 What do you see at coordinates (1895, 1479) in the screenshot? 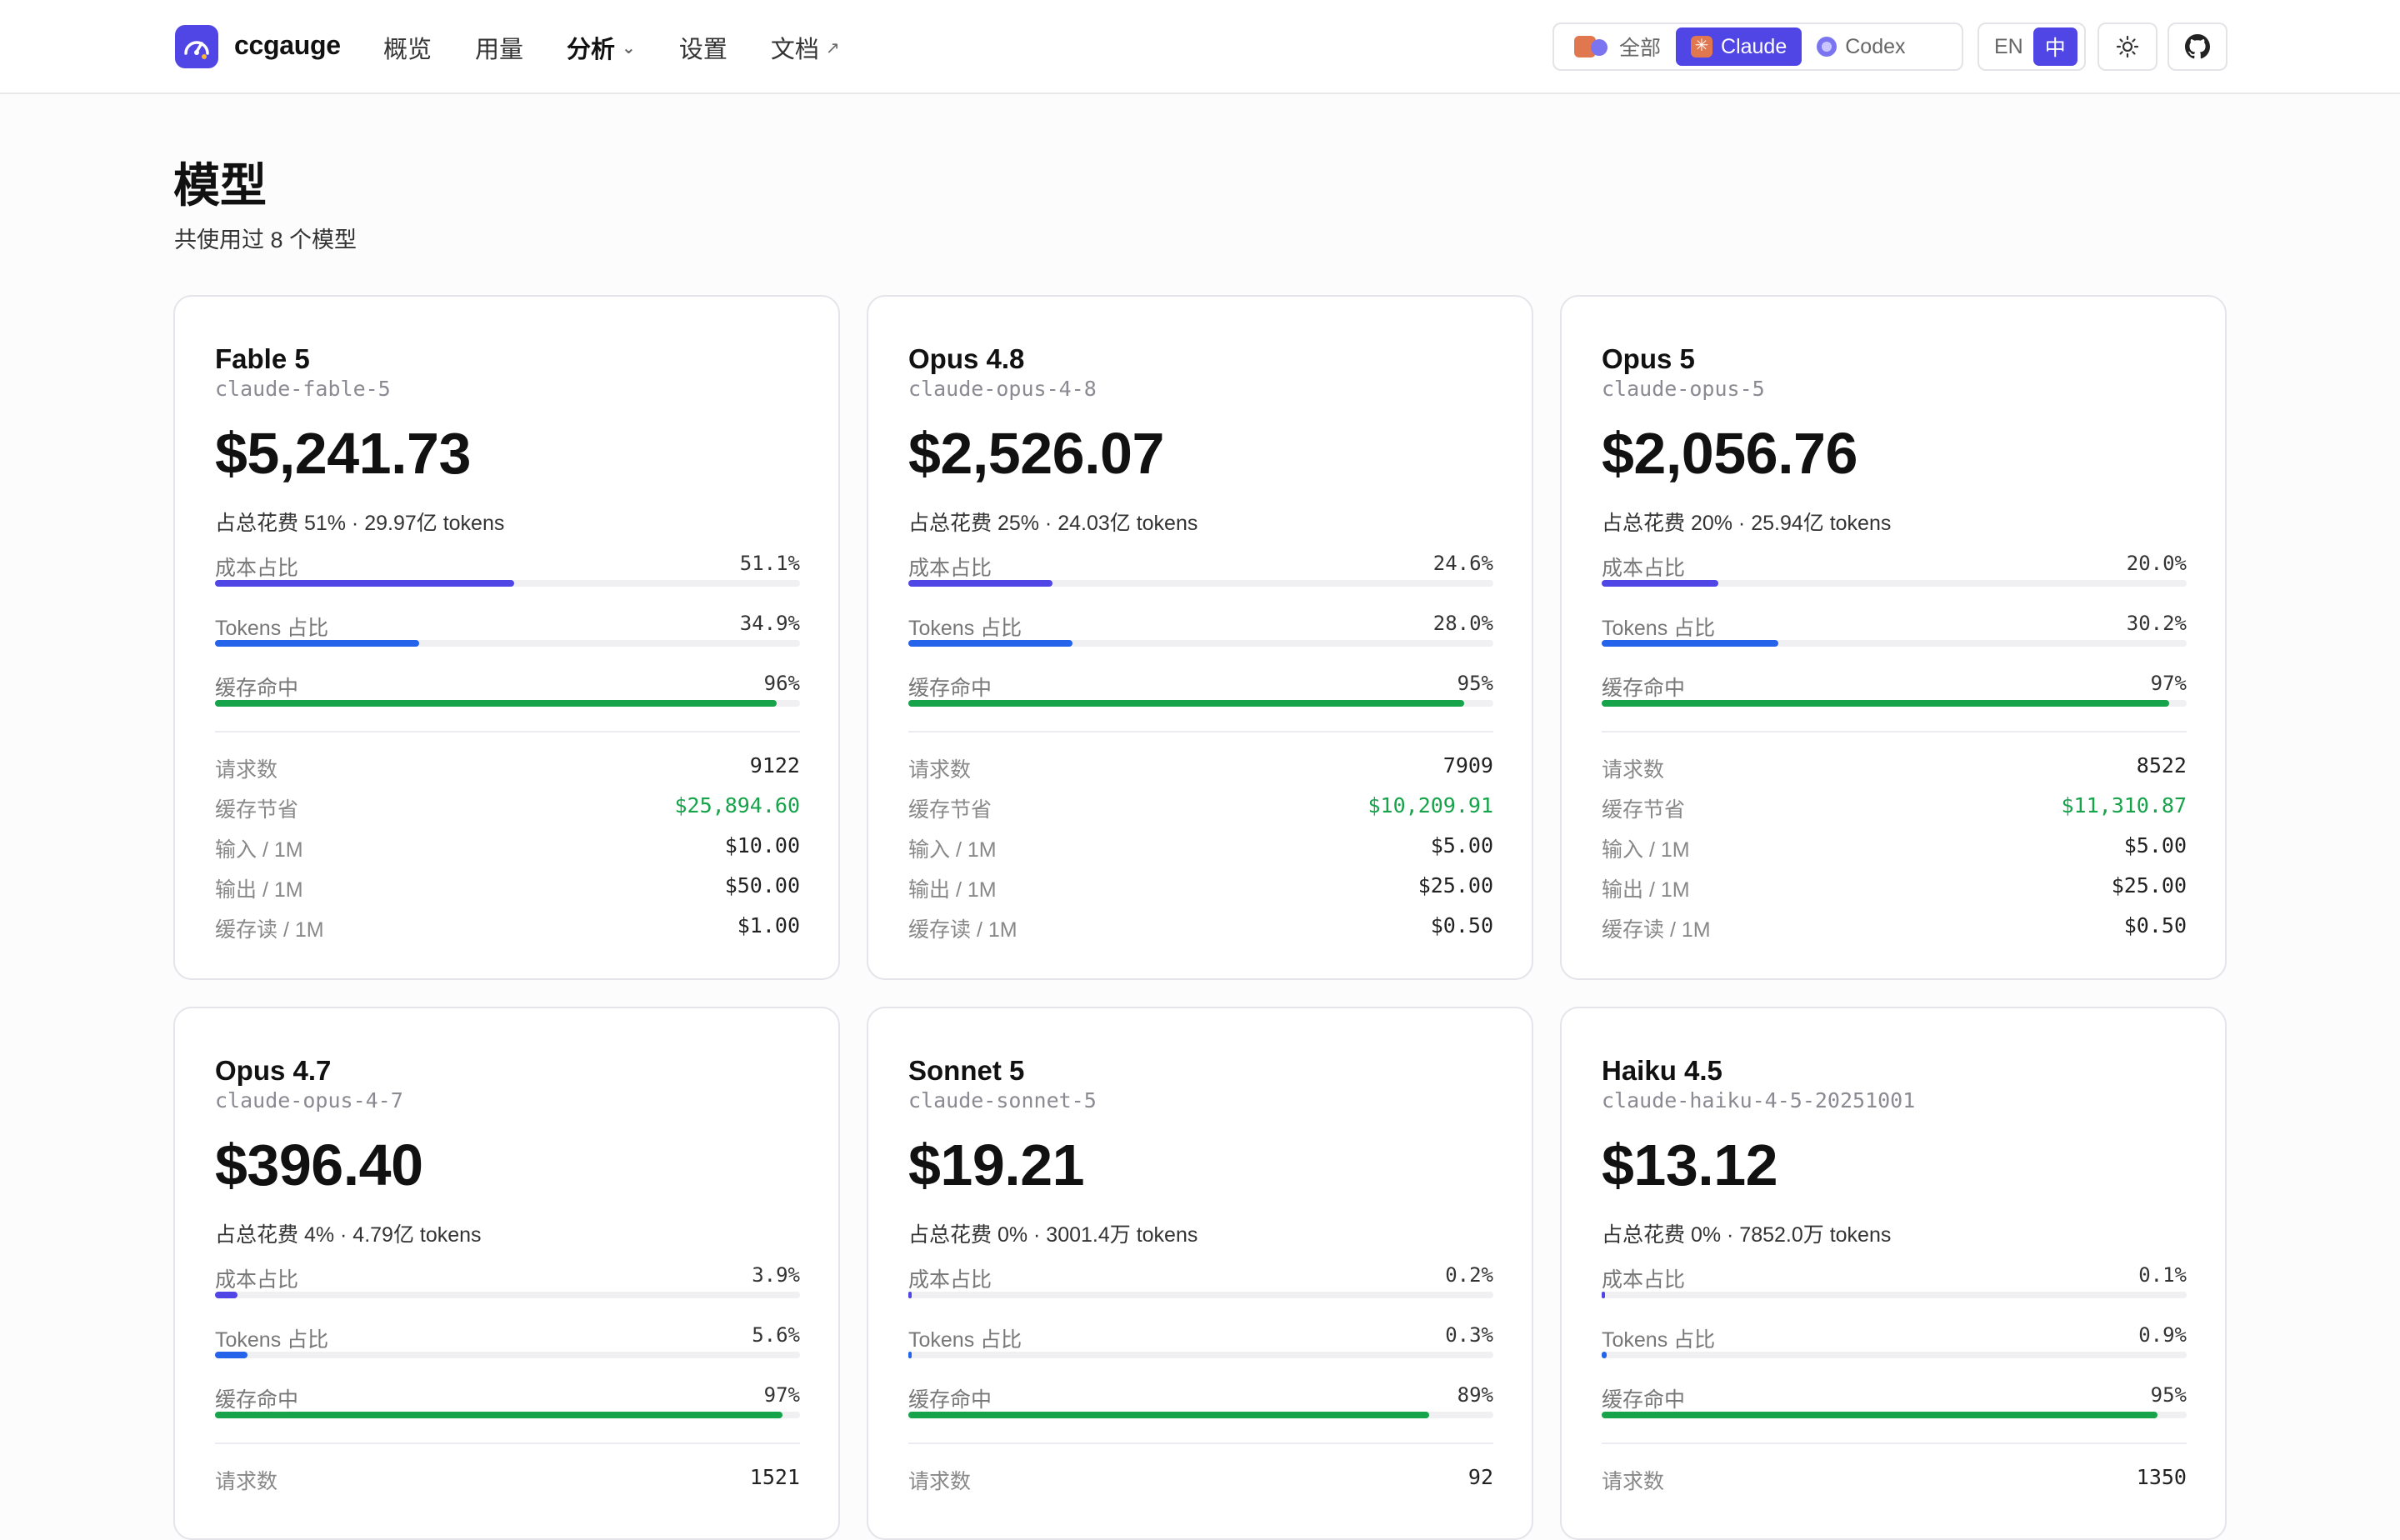
I see `requests-row: 请求数 1350` at bounding box center [1895, 1479].